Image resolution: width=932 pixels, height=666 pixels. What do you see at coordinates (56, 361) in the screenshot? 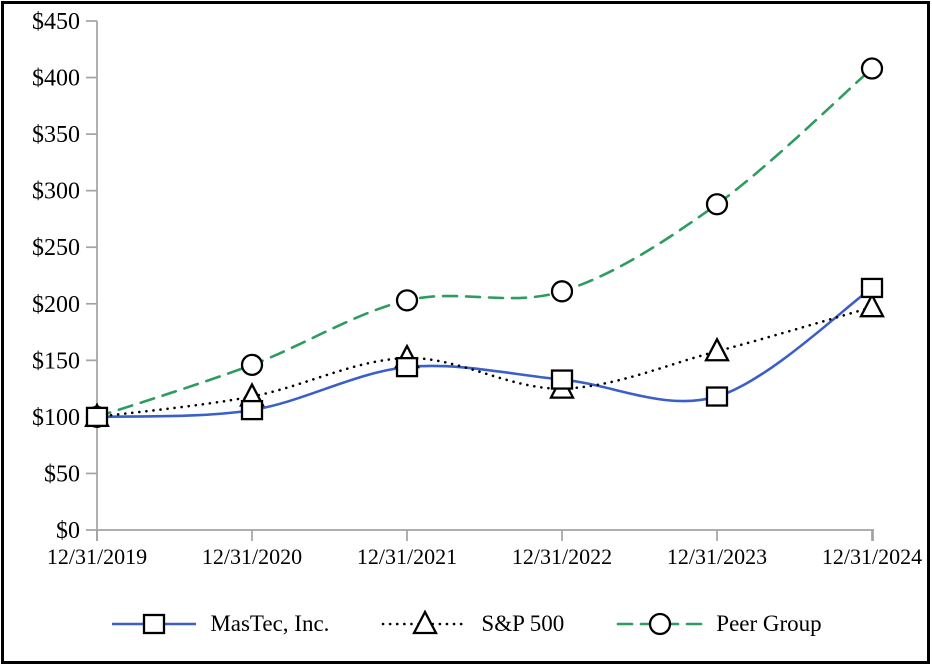
I see `y-axis-tick-label: $150` at bounding box center [56, 361].